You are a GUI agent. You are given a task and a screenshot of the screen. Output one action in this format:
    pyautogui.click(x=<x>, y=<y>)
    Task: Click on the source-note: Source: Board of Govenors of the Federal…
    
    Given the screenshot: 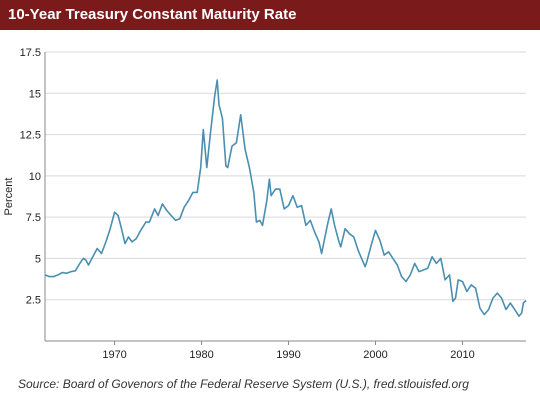 What is the action you would take?
    pyautogui.click(x=243, y=384)
    